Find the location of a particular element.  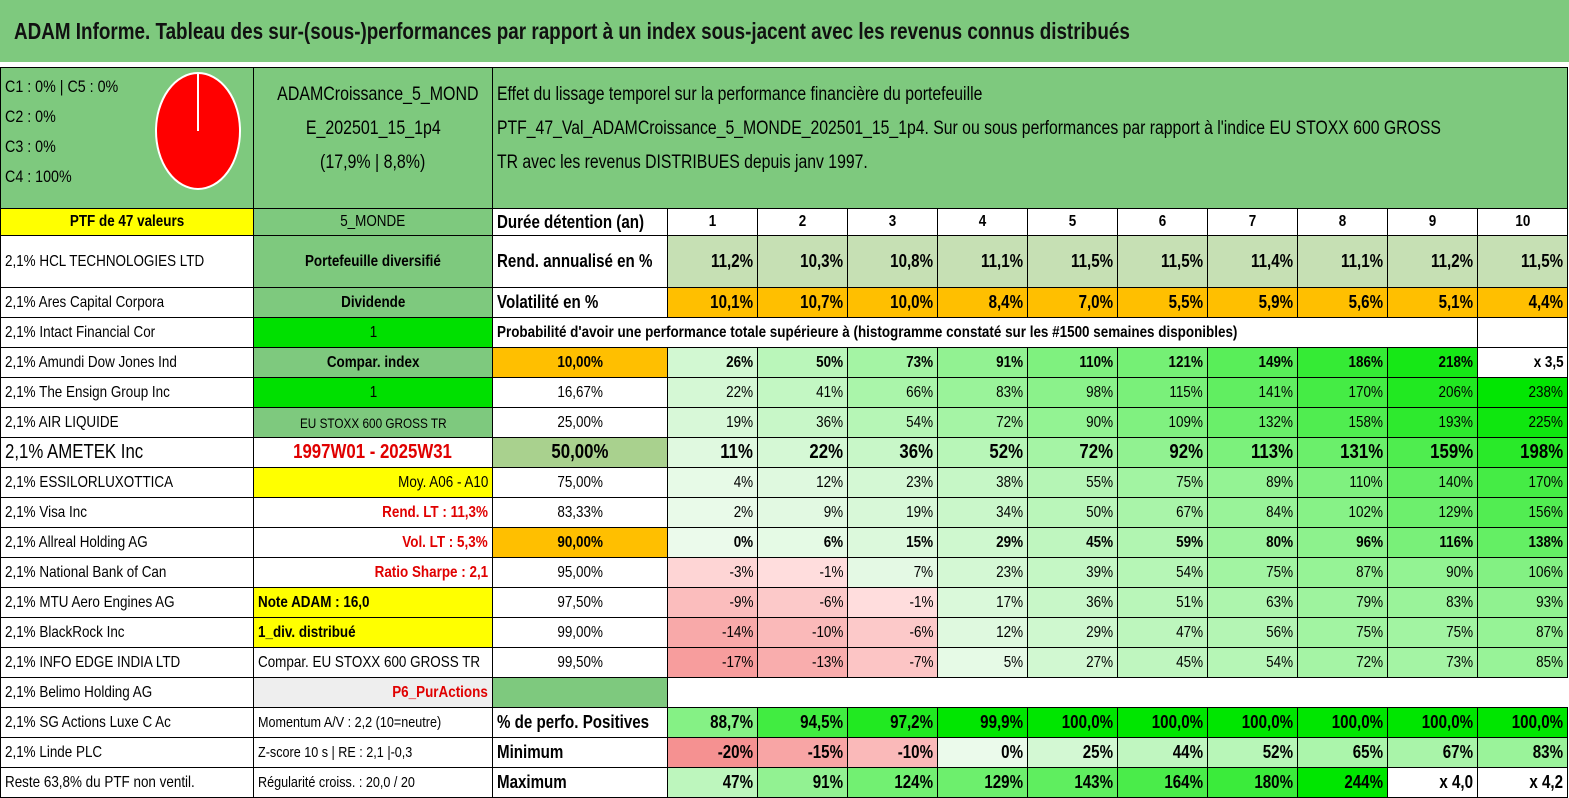

info-label: 5_MONDE is located at coordinates (373, 222).